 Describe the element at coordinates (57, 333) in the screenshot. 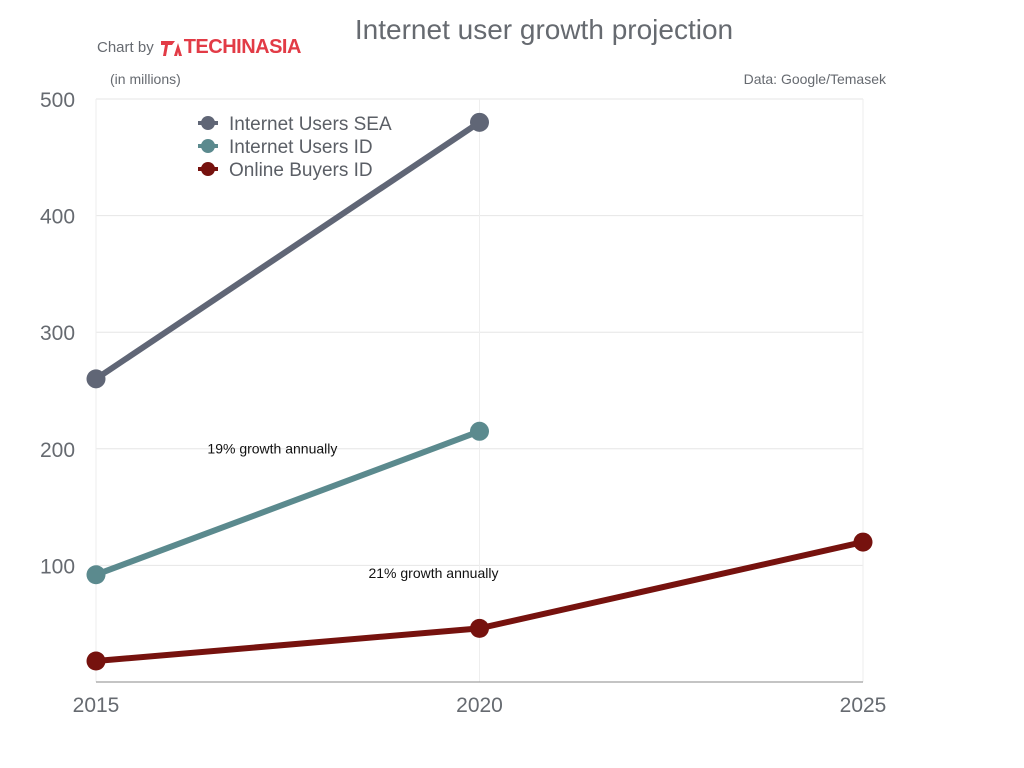

I see `y-tick-label-300: 300` at that location.